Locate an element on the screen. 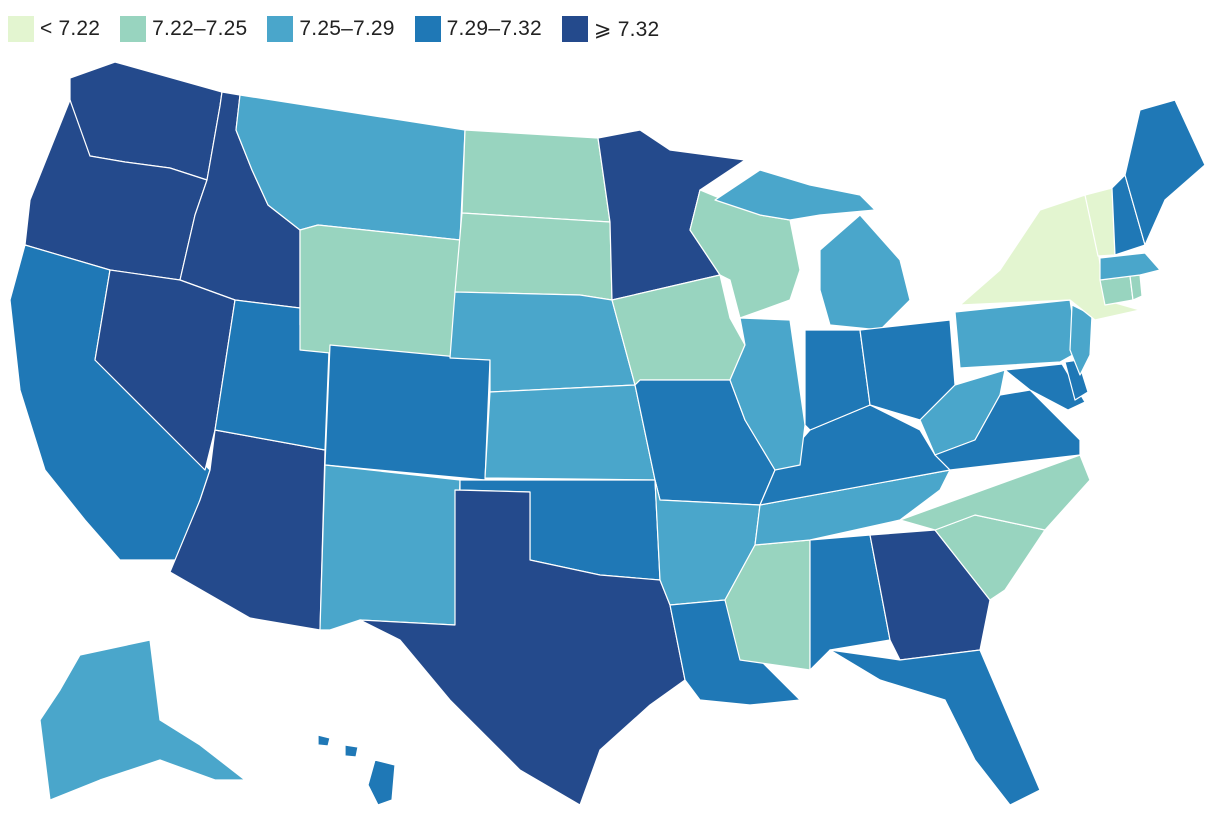  state-SD is located at coordinates (533, 256).